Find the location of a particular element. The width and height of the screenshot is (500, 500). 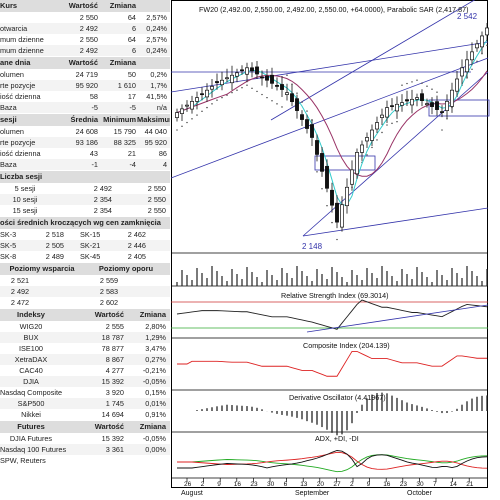

index-row-cell: -0,05% is located at coordinates (154, 381).